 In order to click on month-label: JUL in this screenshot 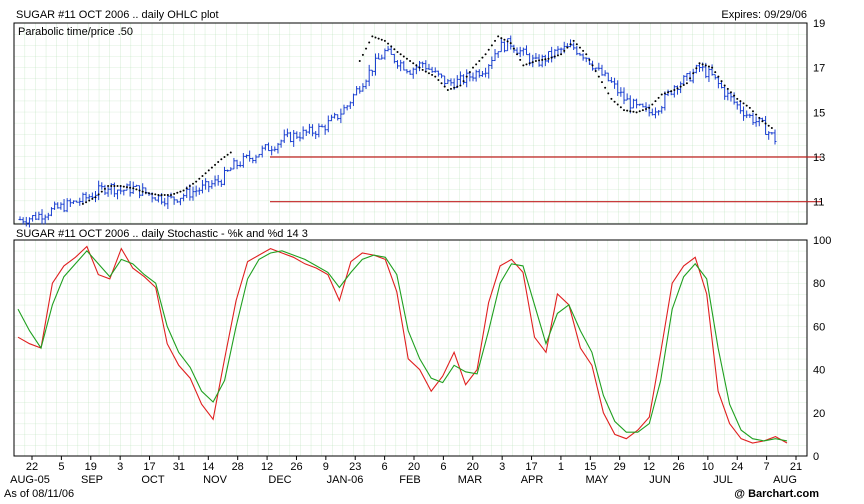, I will do `click(723, 480)`.